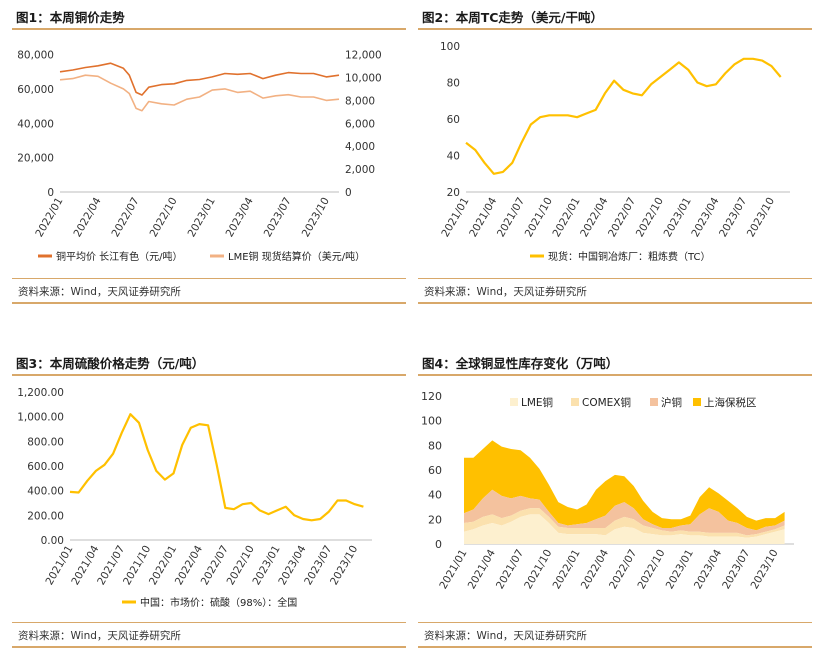 The height and width of the screenshot is (649, 823). What do you see at coordinates (119, 256) in the screenshot?
I see `legend-label: 铜平均价 长江有色（元/吨）` at bounding box center [119, 256].